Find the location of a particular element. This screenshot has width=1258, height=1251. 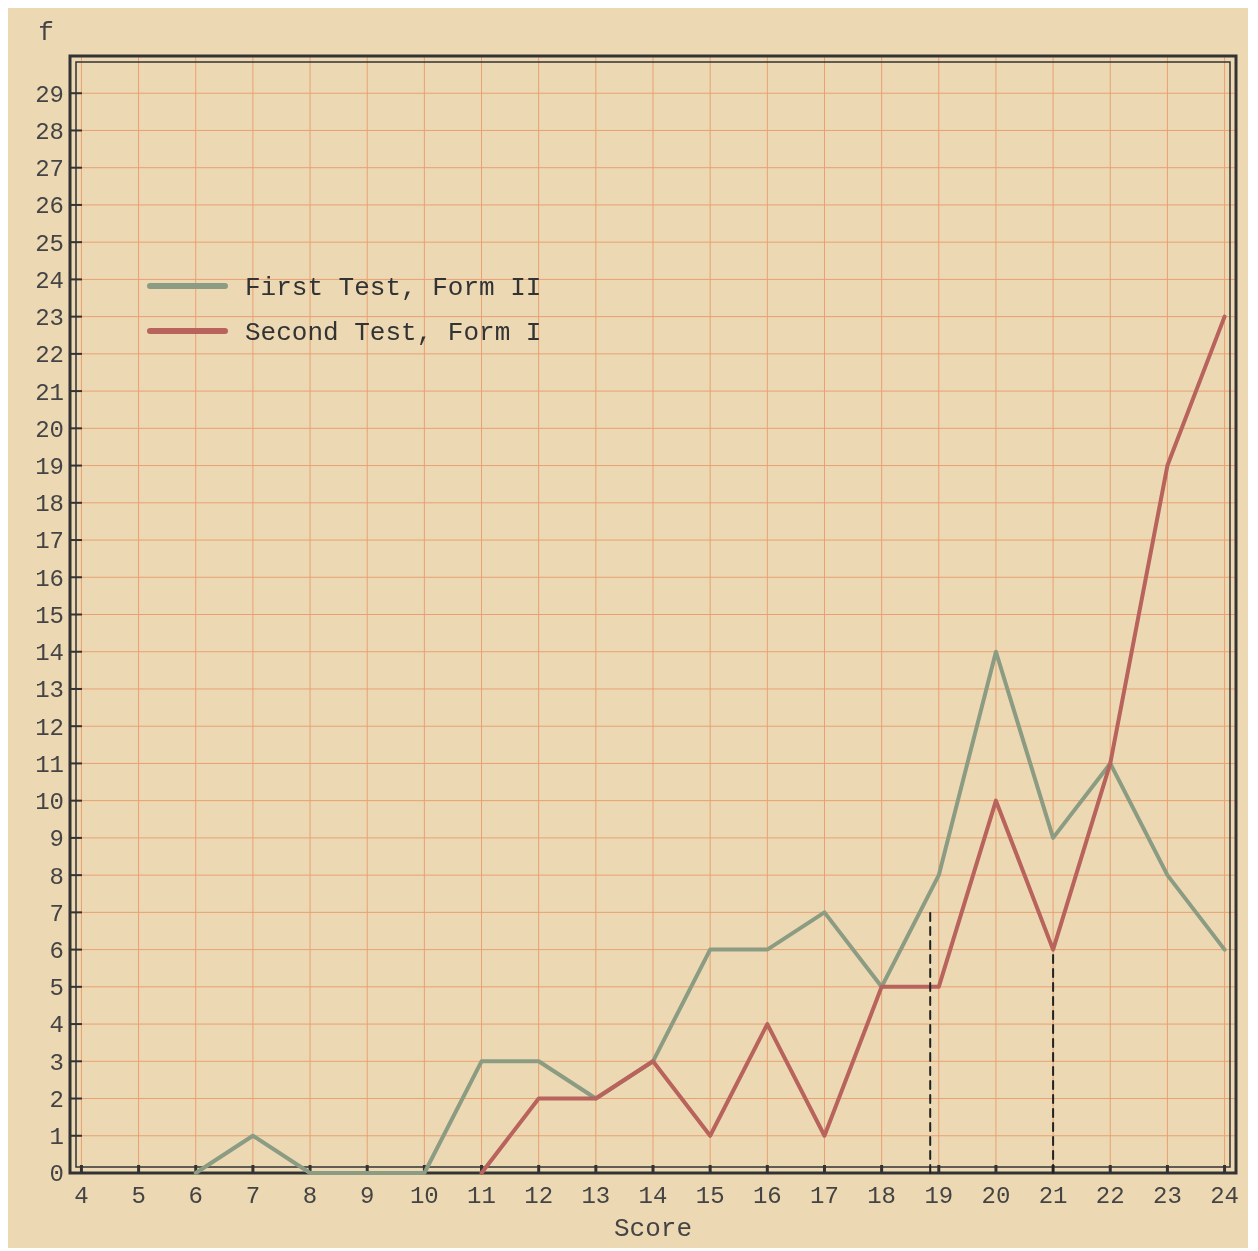

y-tick-label: 22 is located at coordinates (49, 356).